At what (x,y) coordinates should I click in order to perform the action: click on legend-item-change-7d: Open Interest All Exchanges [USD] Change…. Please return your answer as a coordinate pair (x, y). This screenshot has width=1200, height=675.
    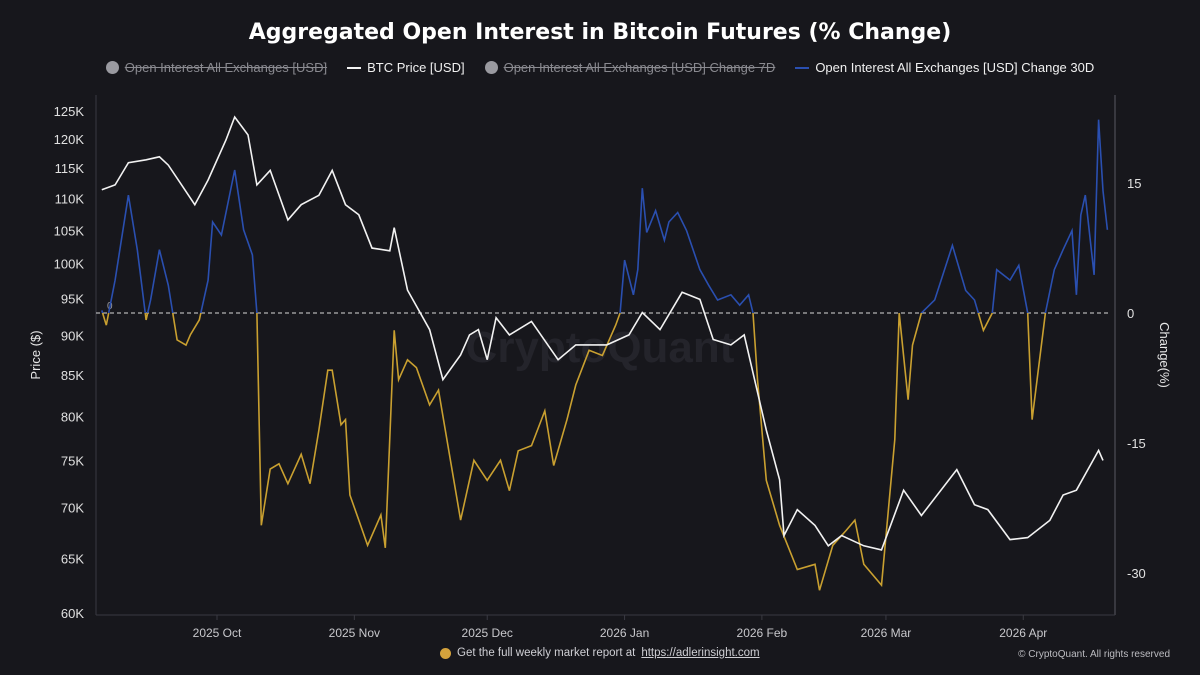
    Looking at the image, I should click on (630, 67).